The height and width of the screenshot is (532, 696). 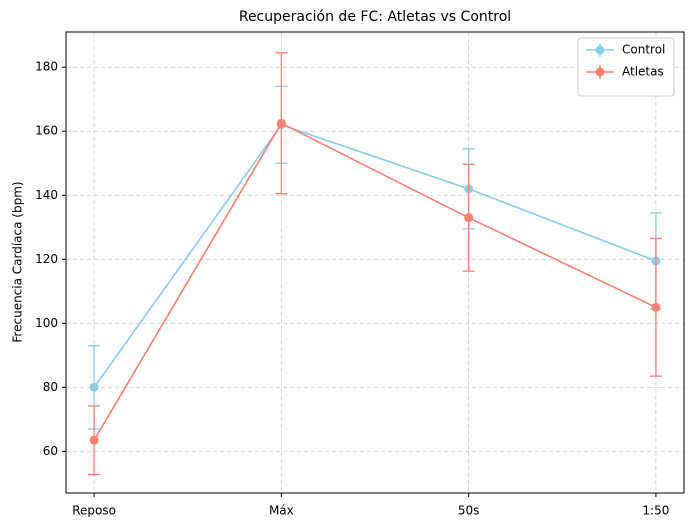 I want to click on x-tick-label: Reposo, so click(x=94, y=511).